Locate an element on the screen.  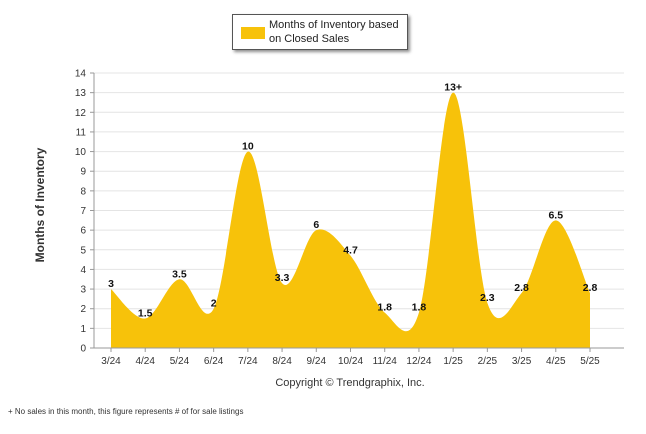
y-tick-label-4: 4 is located at coordinates (83, 270).